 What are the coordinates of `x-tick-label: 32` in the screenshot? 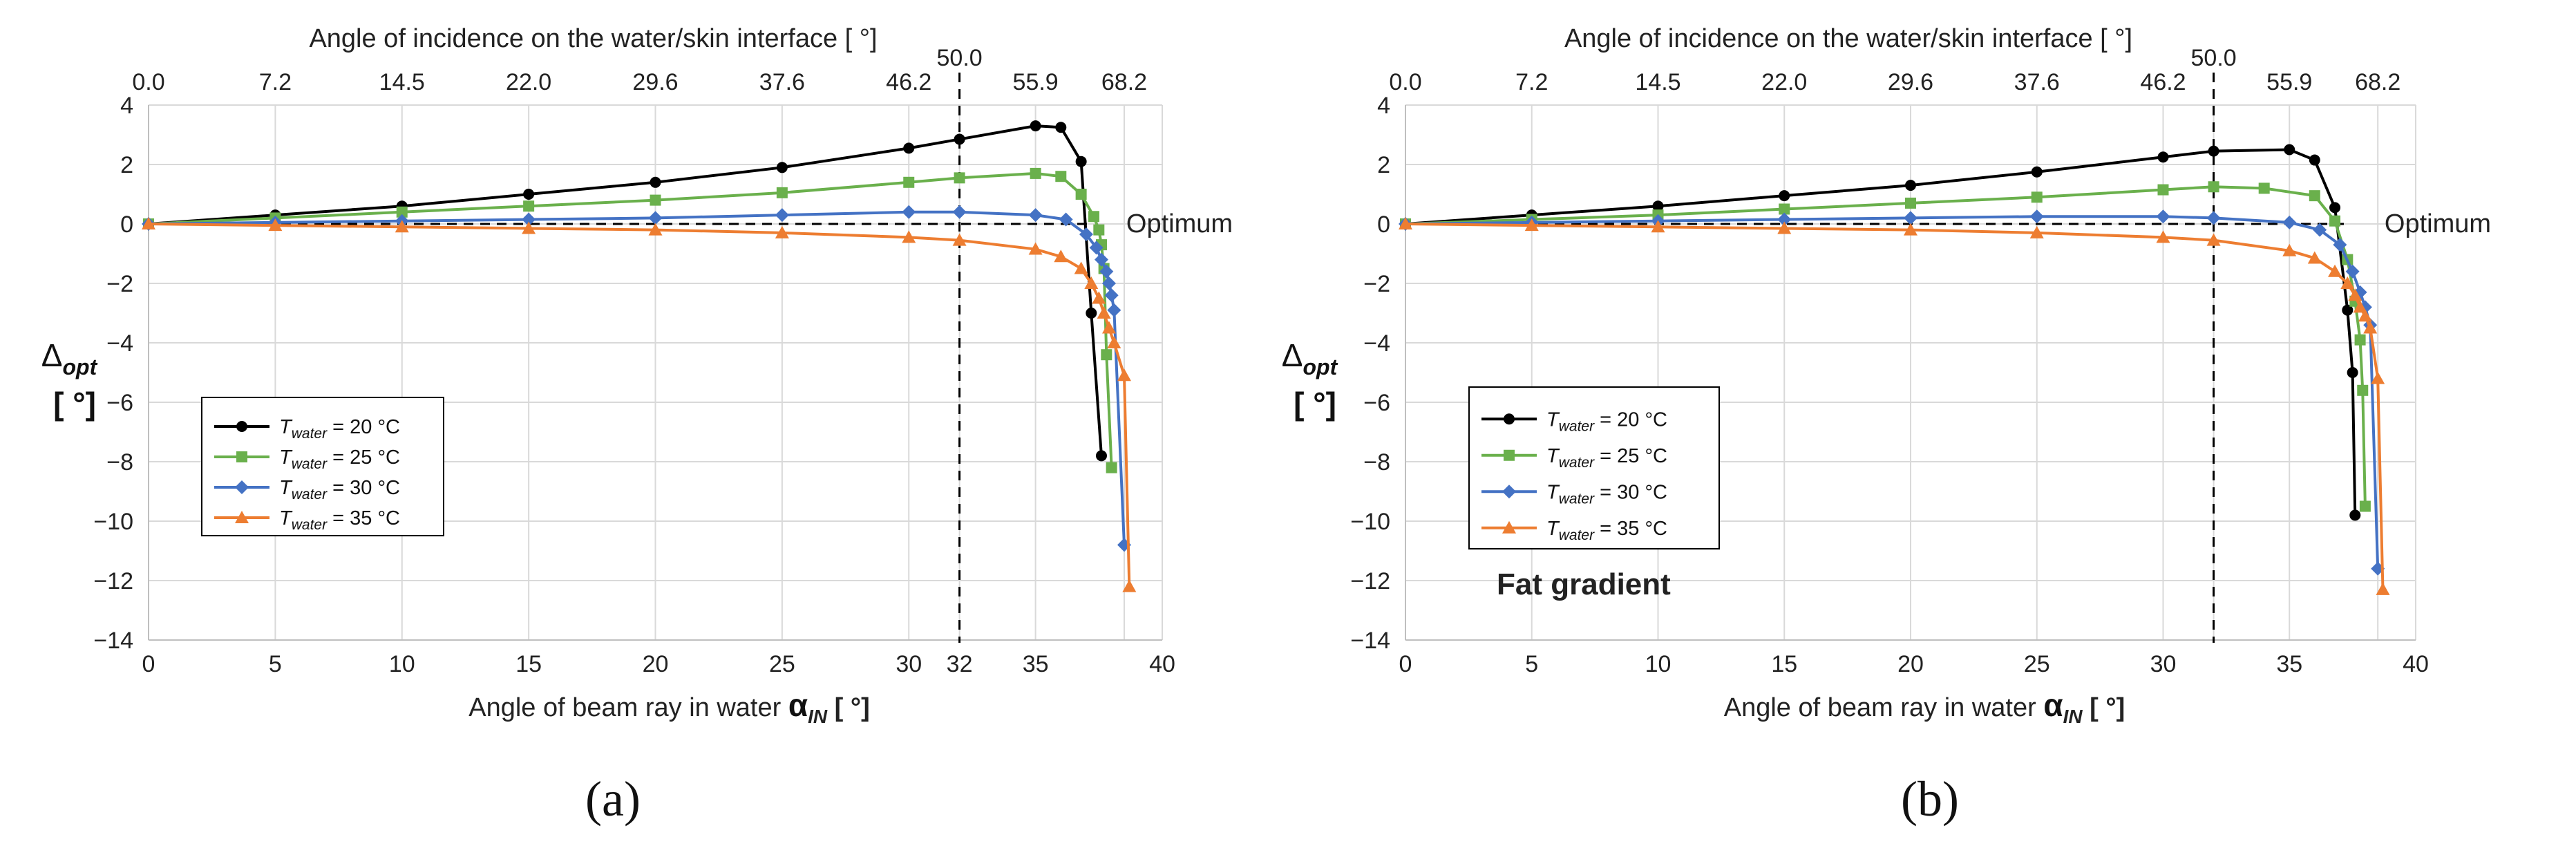 It's located at (960, 664).